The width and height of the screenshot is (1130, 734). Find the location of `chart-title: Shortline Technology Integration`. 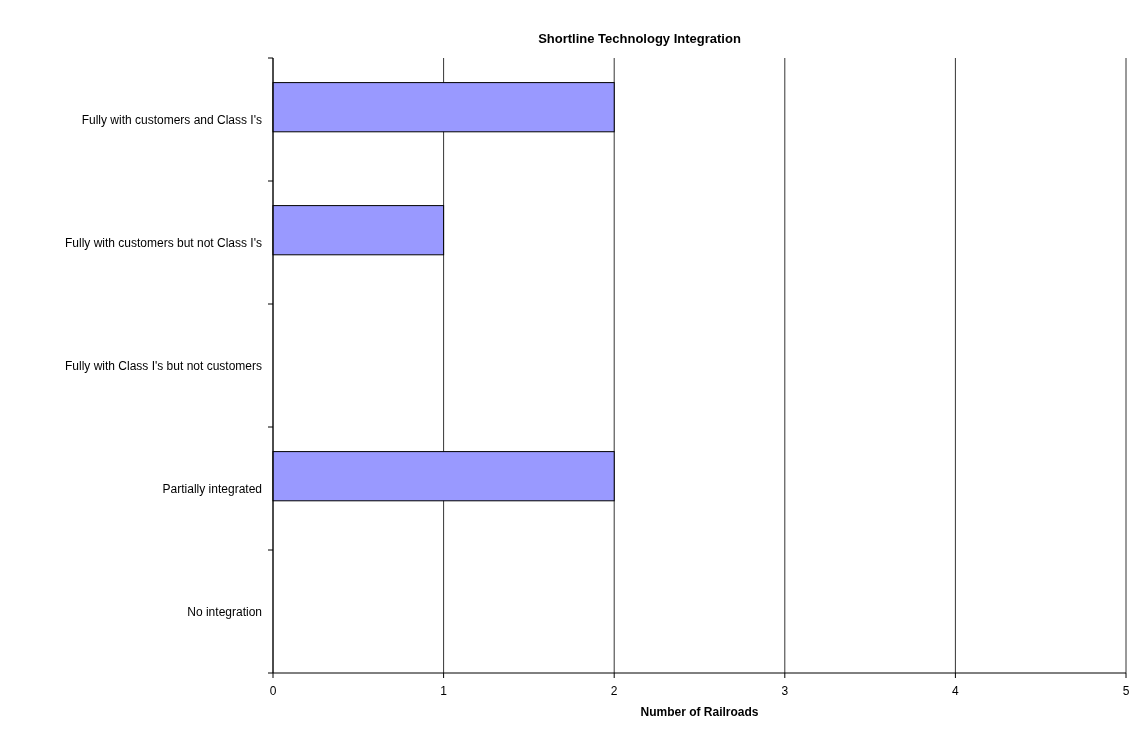

chart-title: Shortline Technology Integration is located at coordinates (639, 38).